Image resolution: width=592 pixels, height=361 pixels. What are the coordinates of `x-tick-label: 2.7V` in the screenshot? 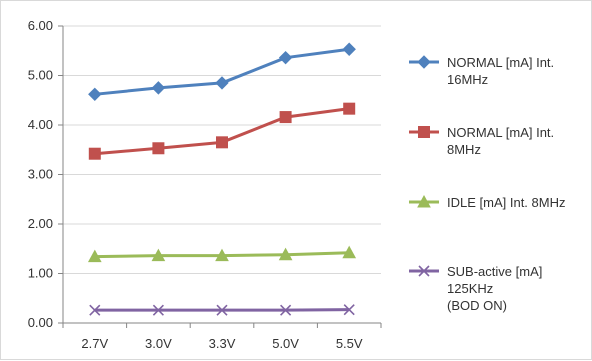 It's located at (94, 343).